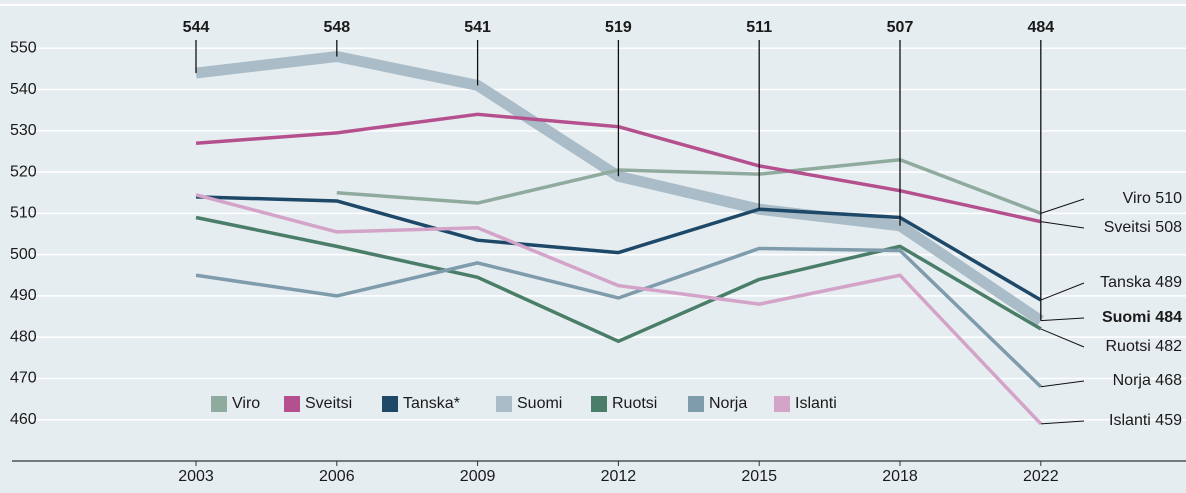 The height and width of the screenshot is (493, 1186). Describe the element at coordinates (1168, 317) in the screenshot. I see `end-label-value: 484` at that location.